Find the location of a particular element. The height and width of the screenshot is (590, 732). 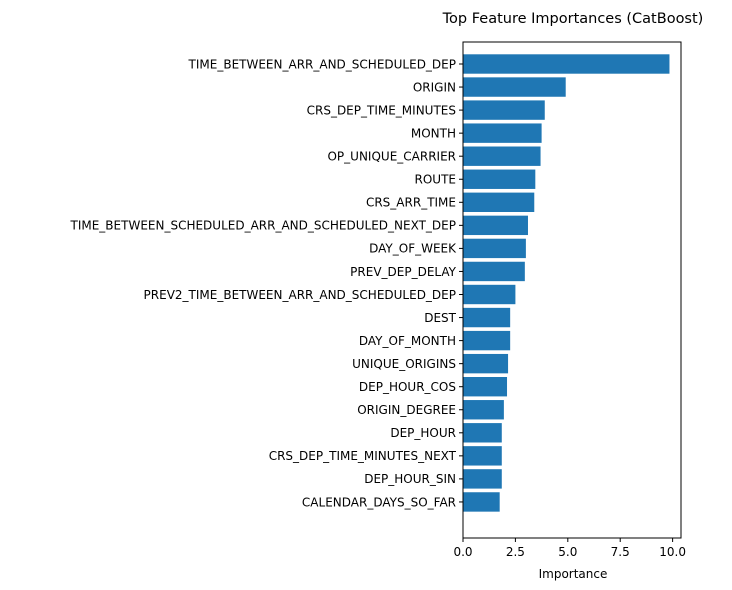

y-tick-label: PREV2_TIME_BETWEEN_ARR_AND_SCHEDULED_DEP is located at coordinates (300, 295).